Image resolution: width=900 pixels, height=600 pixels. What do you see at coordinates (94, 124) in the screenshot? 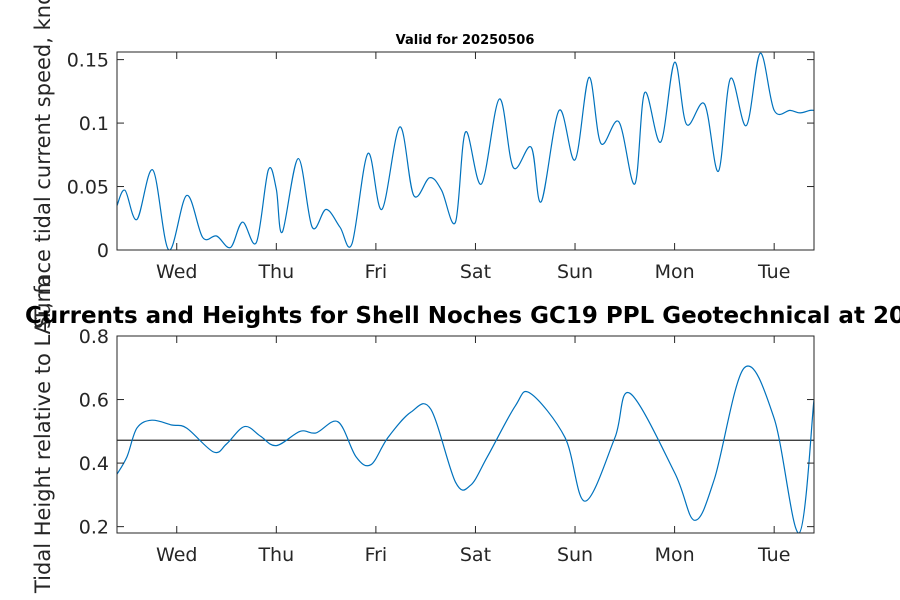
I see `y-tick-label: 0.1` at bounding box center [94, 124].